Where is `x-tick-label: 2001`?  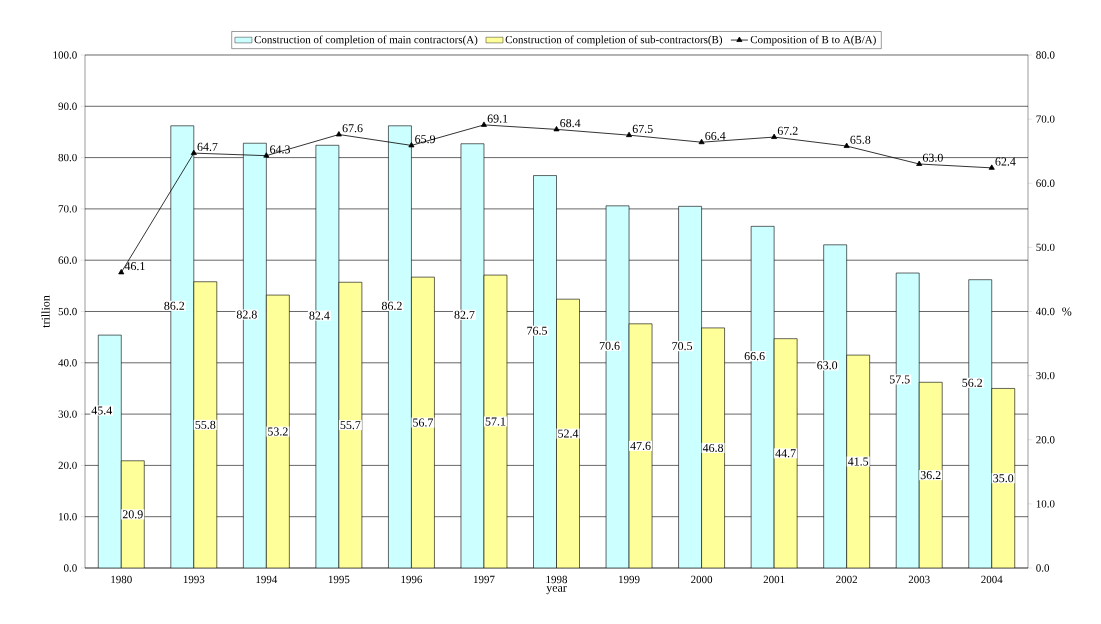 x-tick-label: 2001 is located at coordinates (774, 579).